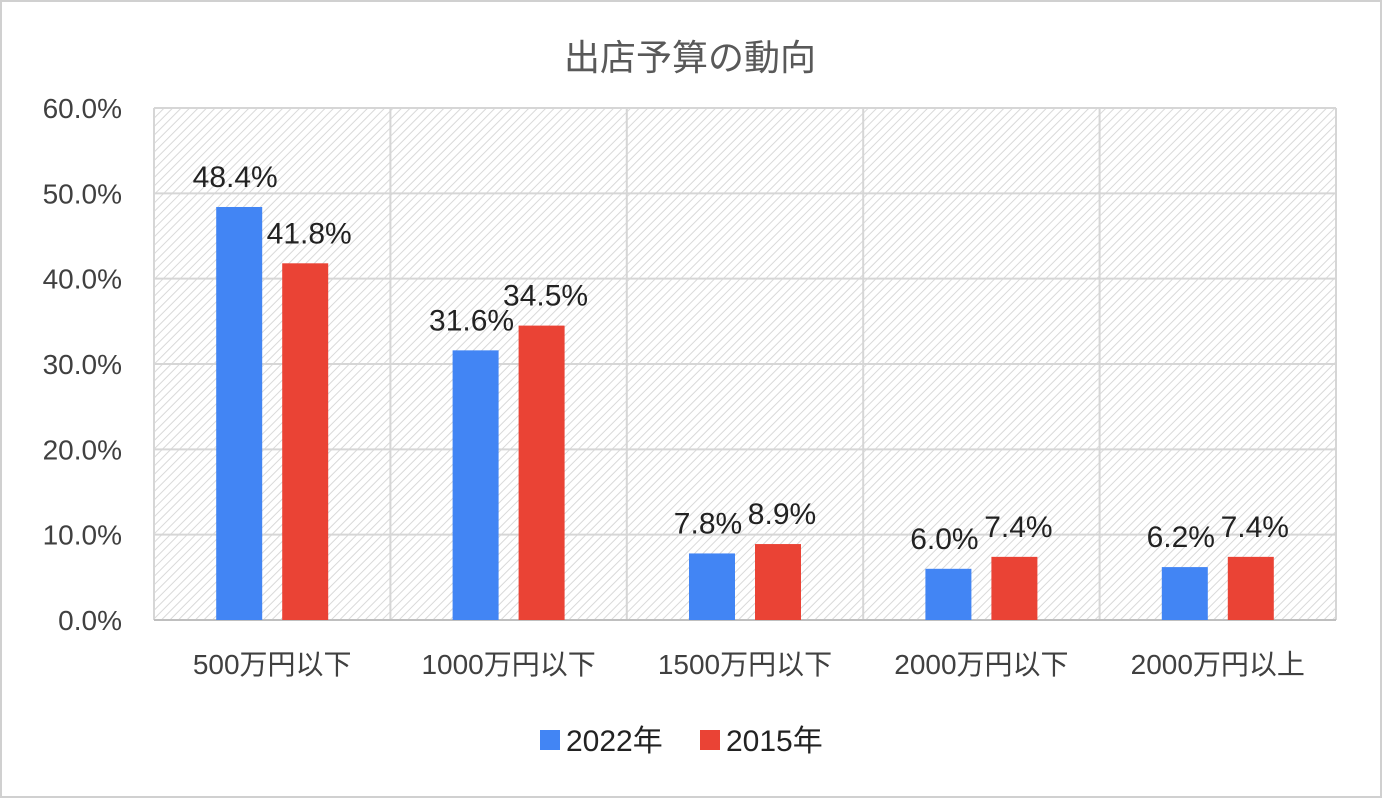 The width and height of the screenshot is (1382, 798). What do you see at coordinates (614, 741) in the screenshot?
I see `legend-label: 2022年` at bounding box center [614, 741].